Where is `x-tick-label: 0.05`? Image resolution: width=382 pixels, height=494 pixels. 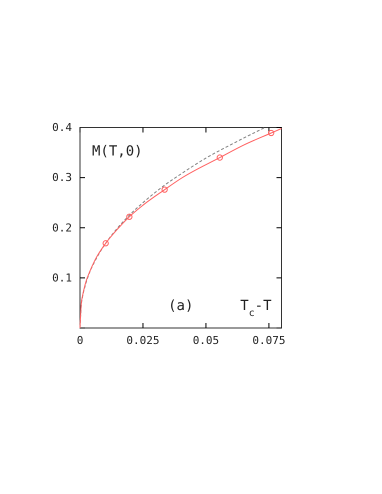
x-tick-label: 0.05 is located at coordinates (206, 340).